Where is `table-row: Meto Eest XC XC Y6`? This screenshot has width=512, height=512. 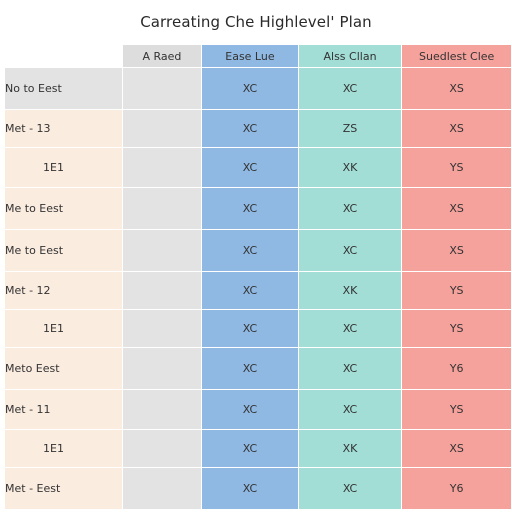 table-row: Meto Eest XC XC Y6 is located at coordinates (258, 368).